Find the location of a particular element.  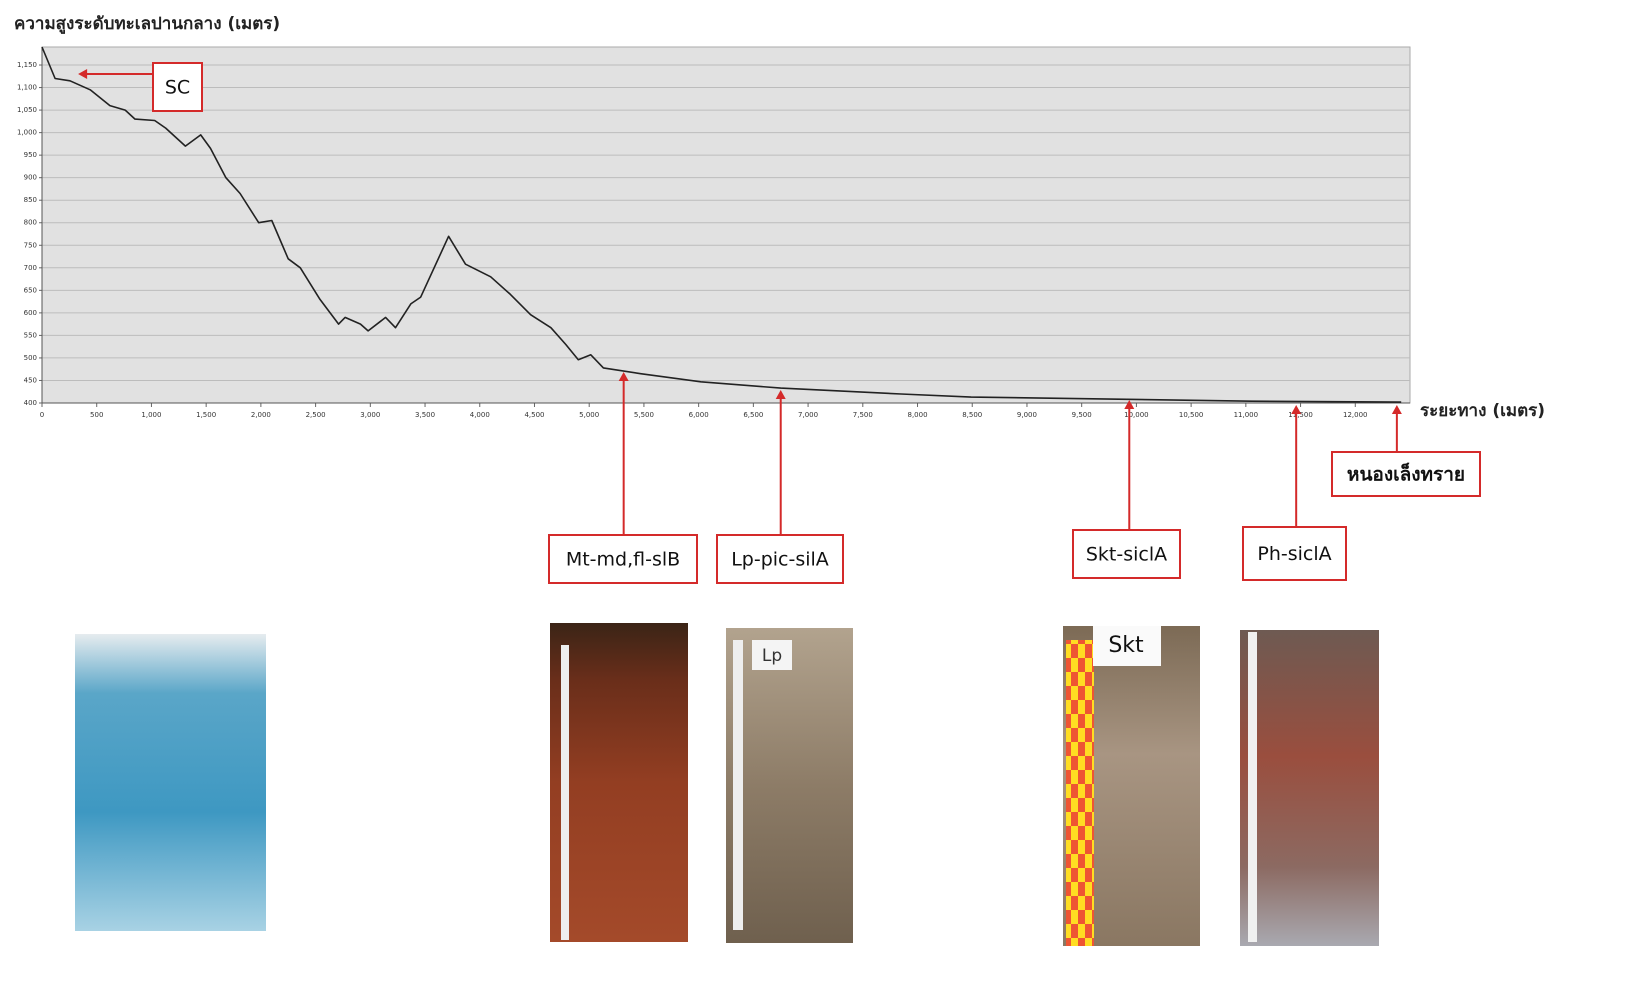

y-tick-label: 1,100 is located at coordinates (27, 88).